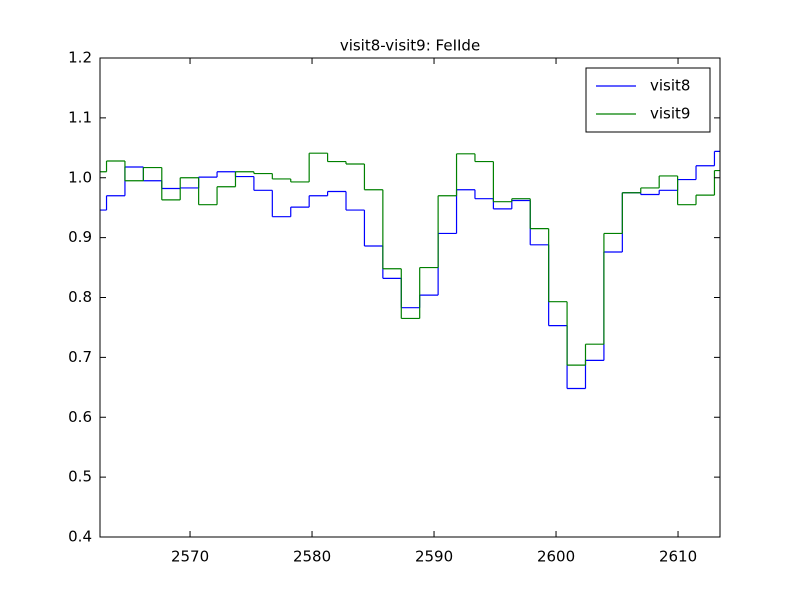  Describe the element at coordinates (80, 58) in the screenshot. I see `y-tick-label: 1.2` at that location.